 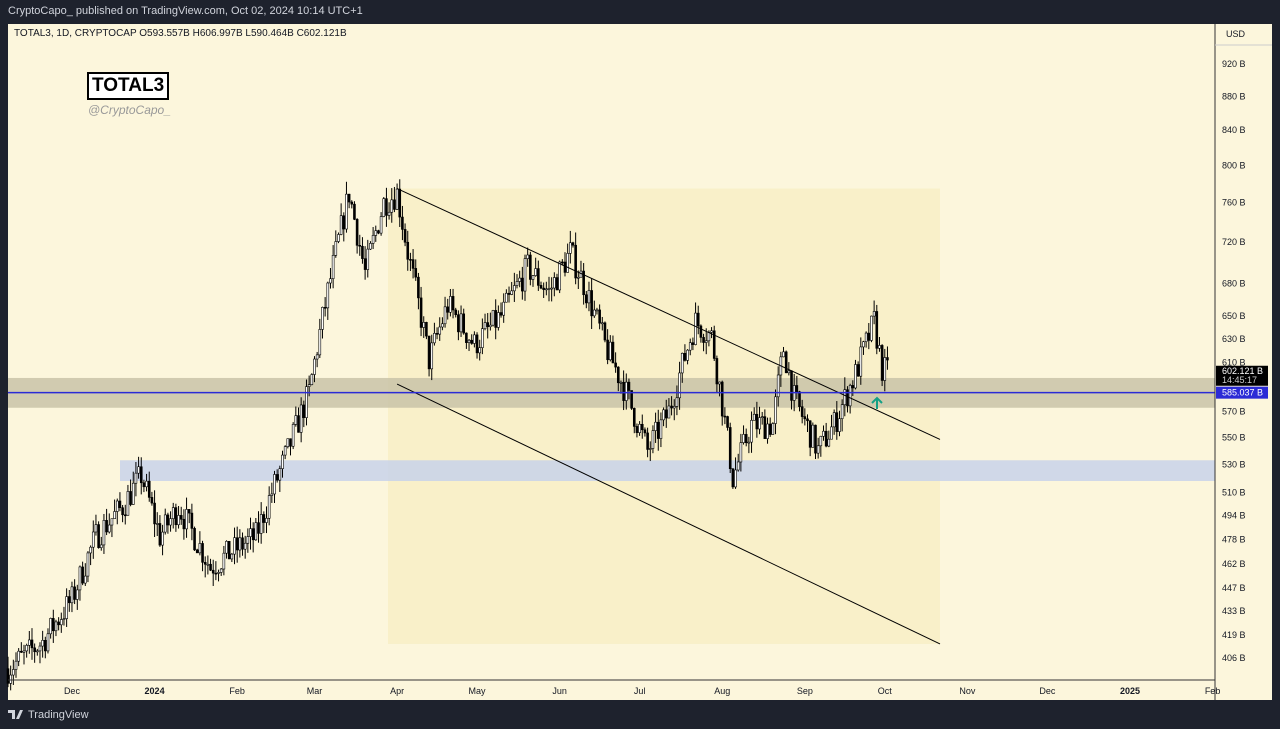 I want to click on price-tick-label: 760 B, so click(x=1234, y=203).